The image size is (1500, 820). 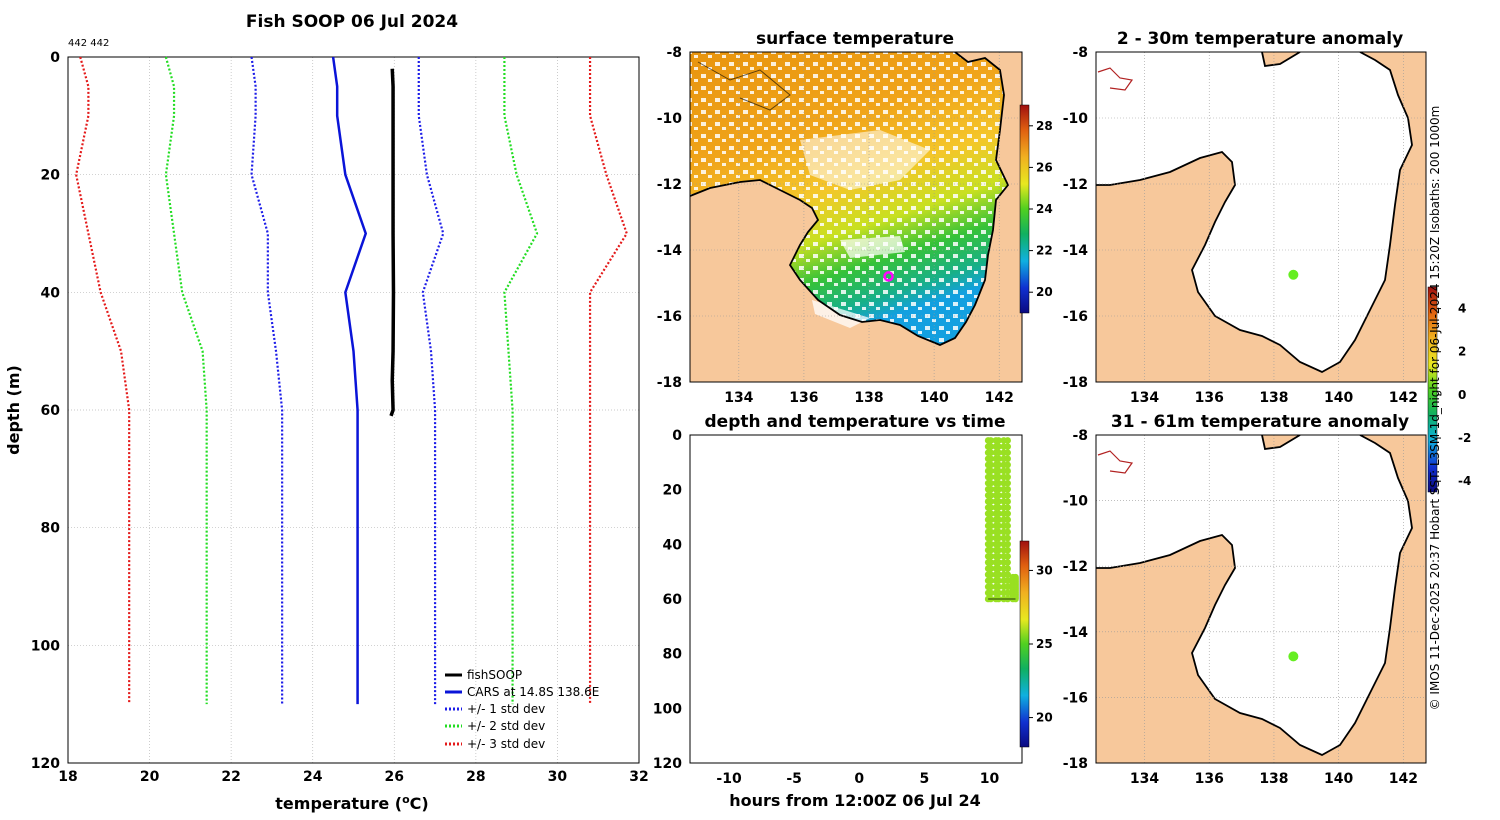 I want to click on sst-y-tick: -18, so click(x=669, y=383).